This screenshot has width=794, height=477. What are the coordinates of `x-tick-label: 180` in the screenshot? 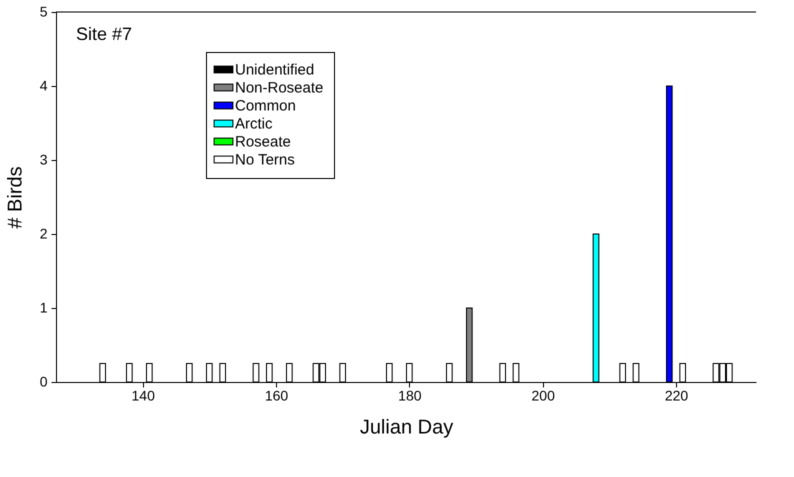 It's located at (410, 396).